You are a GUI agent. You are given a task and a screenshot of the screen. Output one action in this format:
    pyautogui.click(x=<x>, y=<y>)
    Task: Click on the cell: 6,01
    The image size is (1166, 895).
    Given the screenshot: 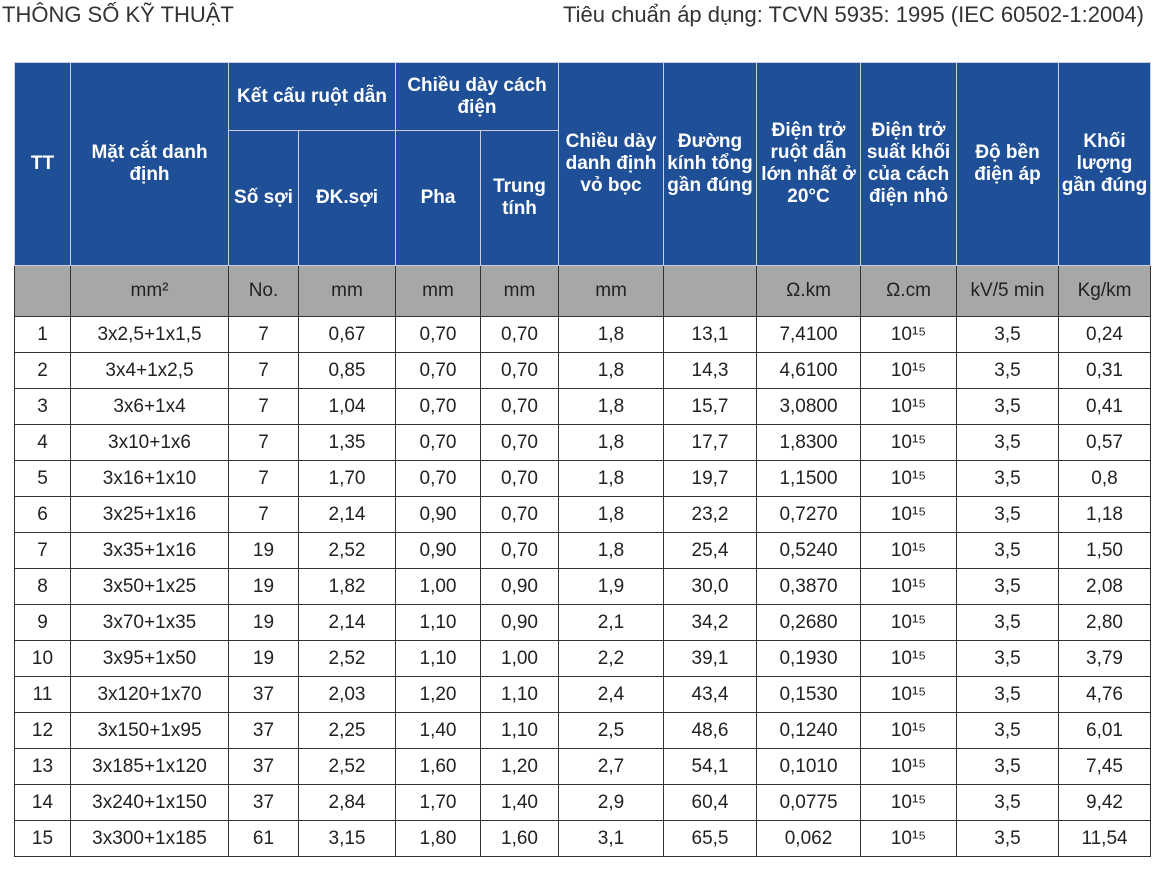 What is the action you would take?
    pyautogui.click(x=1105, y=730)
    